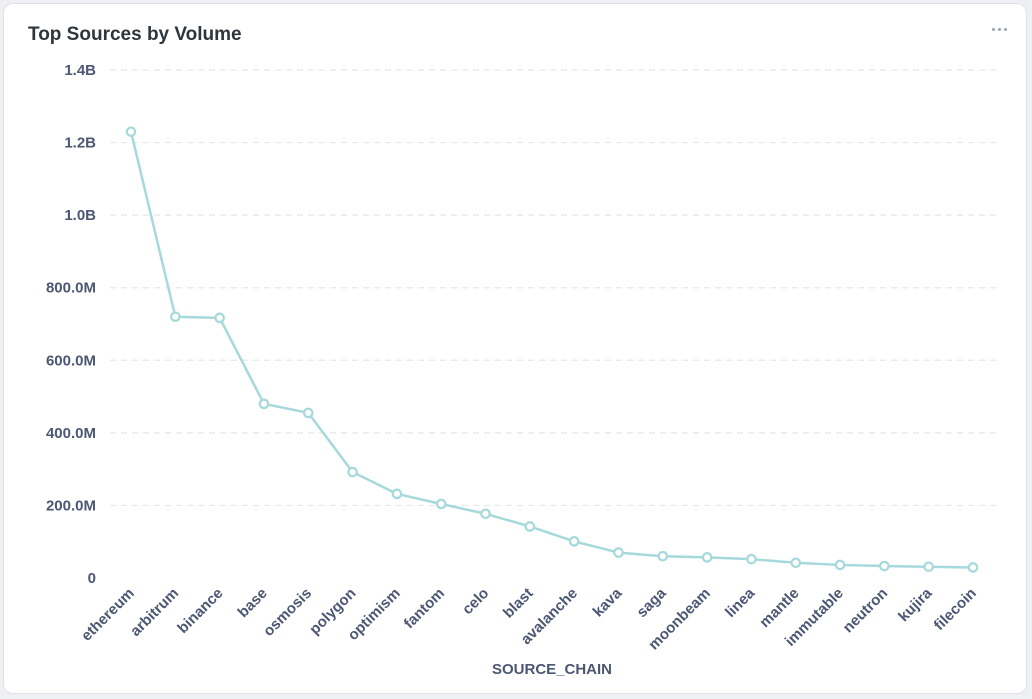 This screenshot has height=699, width=1032. Describe the element at coordinates (80, 215) in the screenshot. I see `y-tick-label: 1.0B` at that location.